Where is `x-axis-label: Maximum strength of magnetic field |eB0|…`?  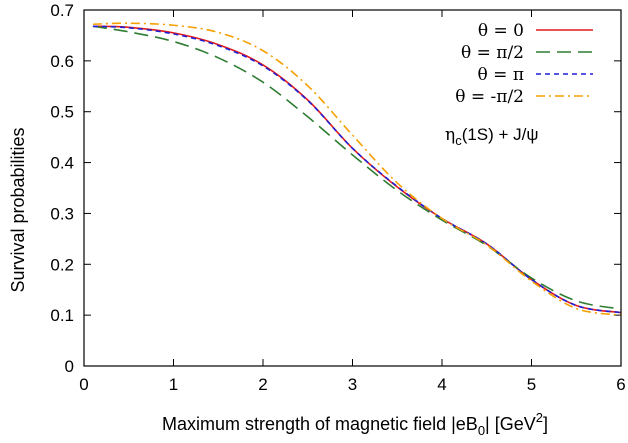
x-axis-label: Maximum strength of magnetic field |eB0|… is located at coordinates (355, 424).